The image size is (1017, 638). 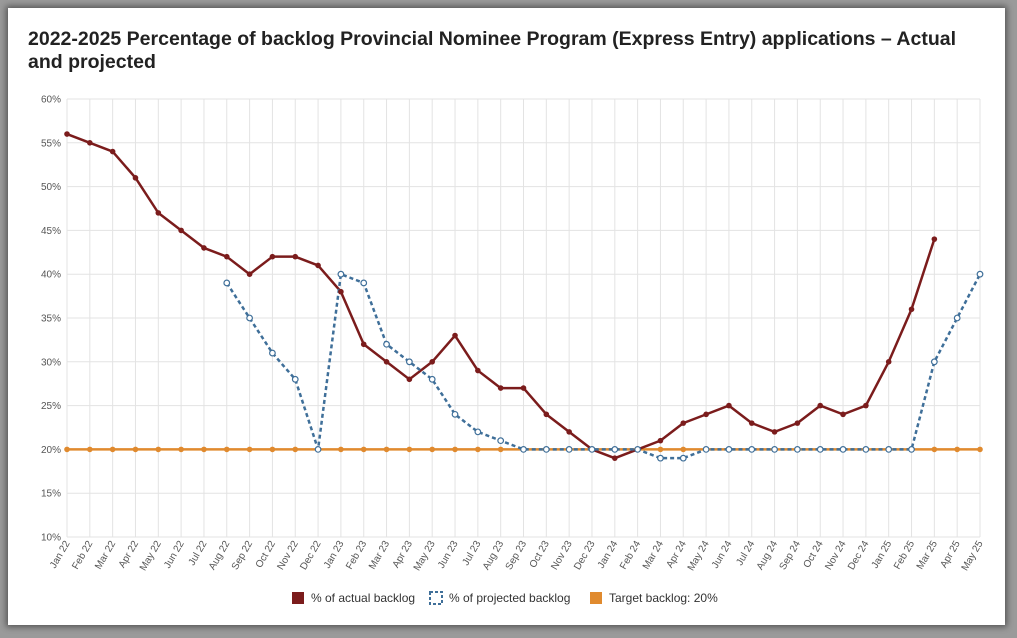 What do you see at coordinates (51, 143) in the screenshot?
I see `y-tick-label: 55%` at bounding box center [51, 143].